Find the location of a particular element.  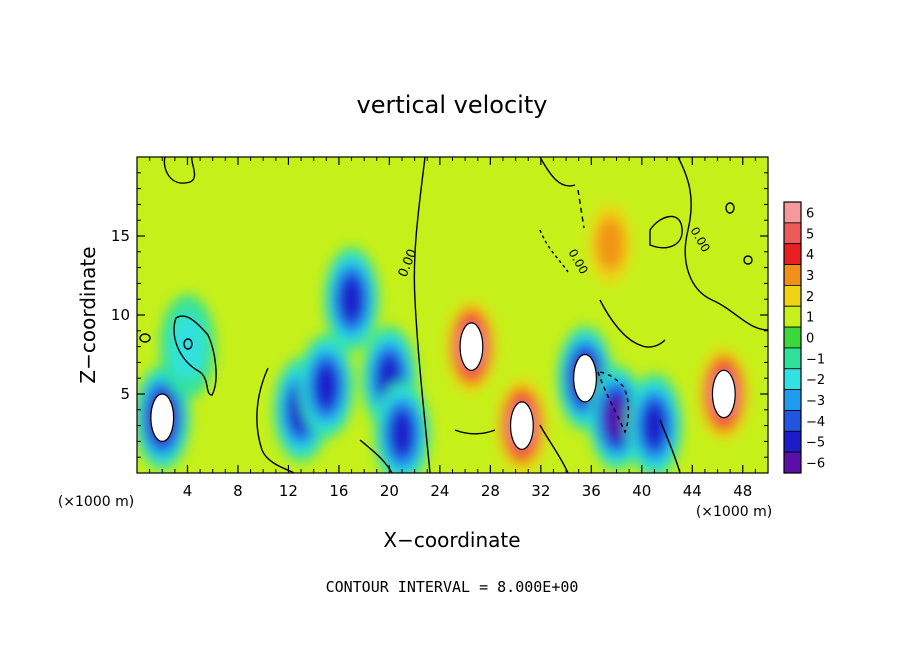

x-tick-label: 36 is located at coordinates (591, 491).